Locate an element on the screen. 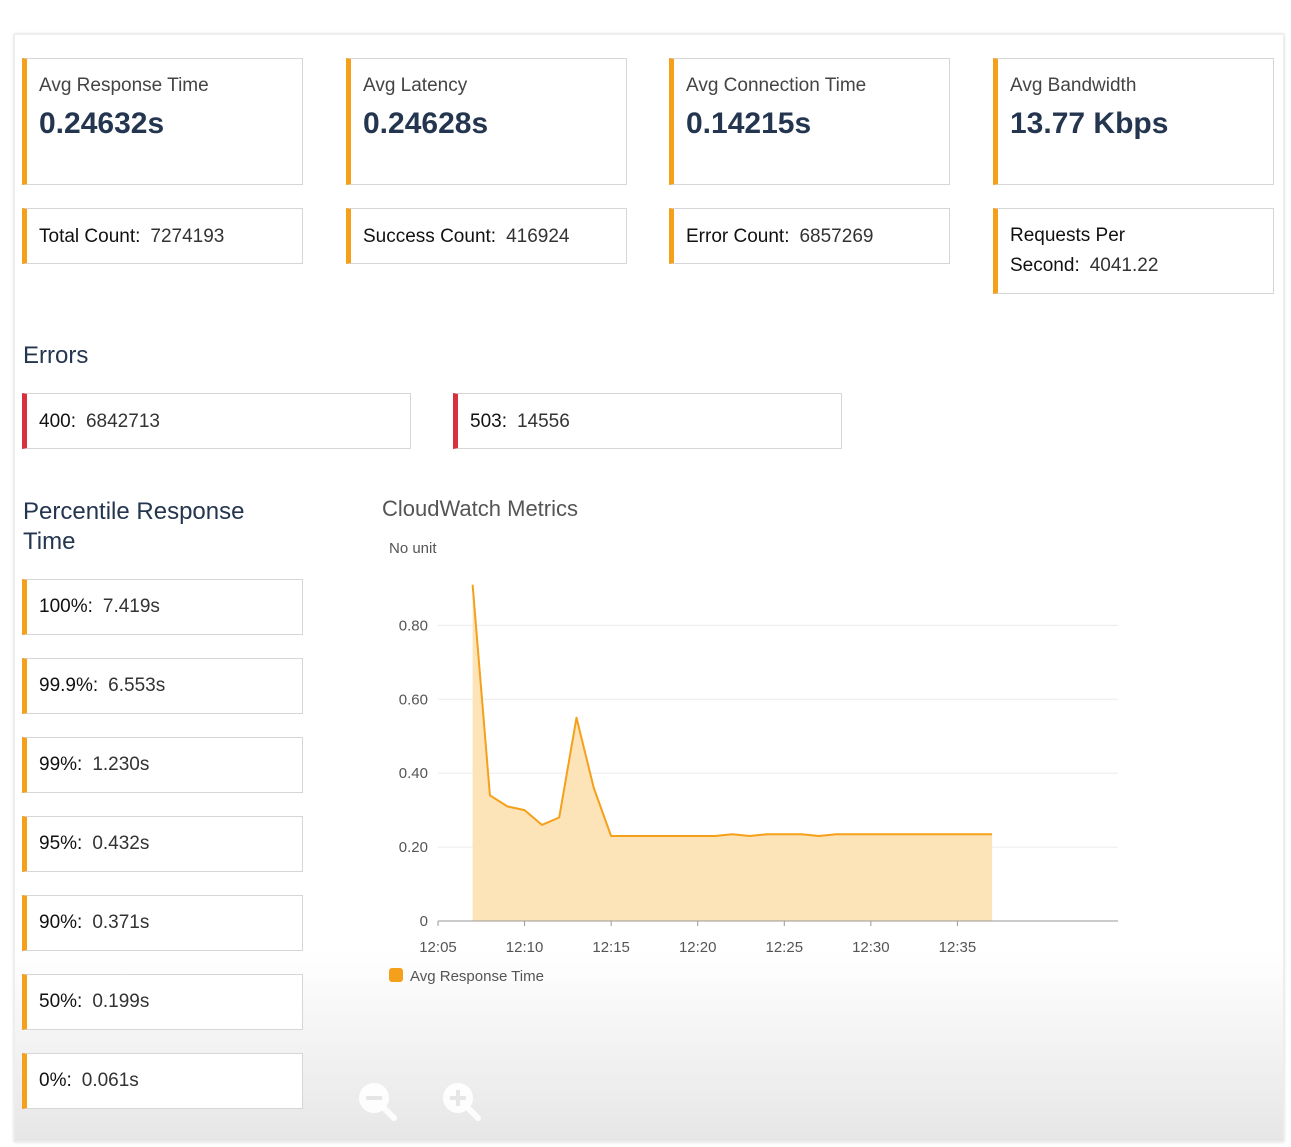 The image size is (1291, 1147). metric-value: 0.24628s is located at coordinates (426, 123).